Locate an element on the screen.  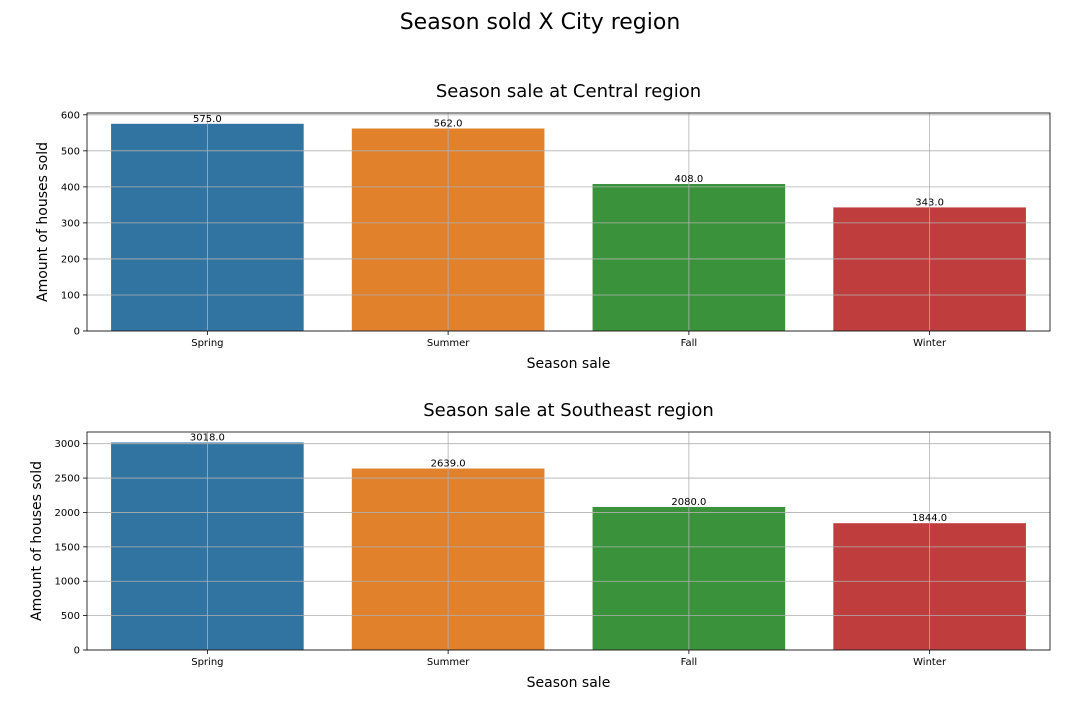
y-tick-label: 1000 is located at coordinates (67, 582).